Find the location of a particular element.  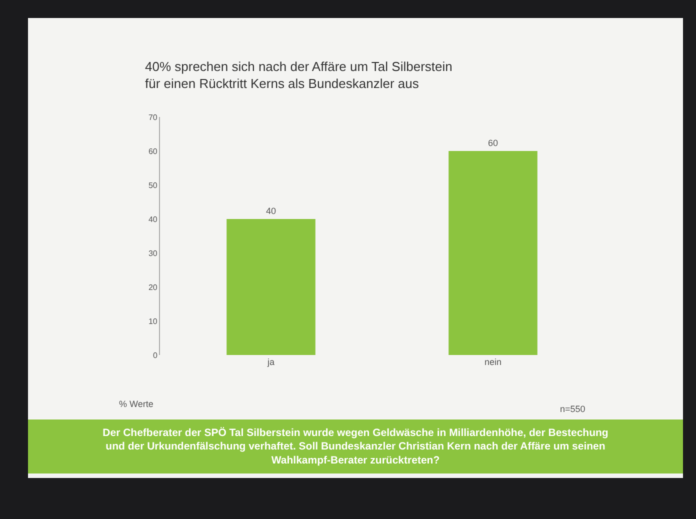

x-tick-label: nein is located at coordinates (493, 362).